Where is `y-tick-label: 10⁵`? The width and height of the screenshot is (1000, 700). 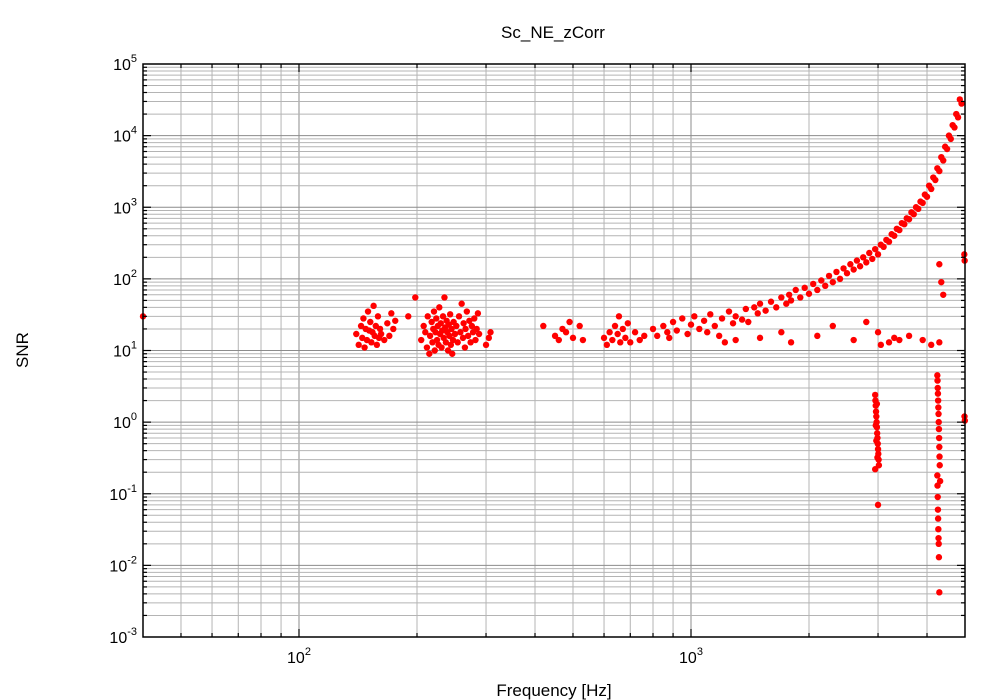
y-tick-label: 10⁵ is located at coordinates (125, 63).